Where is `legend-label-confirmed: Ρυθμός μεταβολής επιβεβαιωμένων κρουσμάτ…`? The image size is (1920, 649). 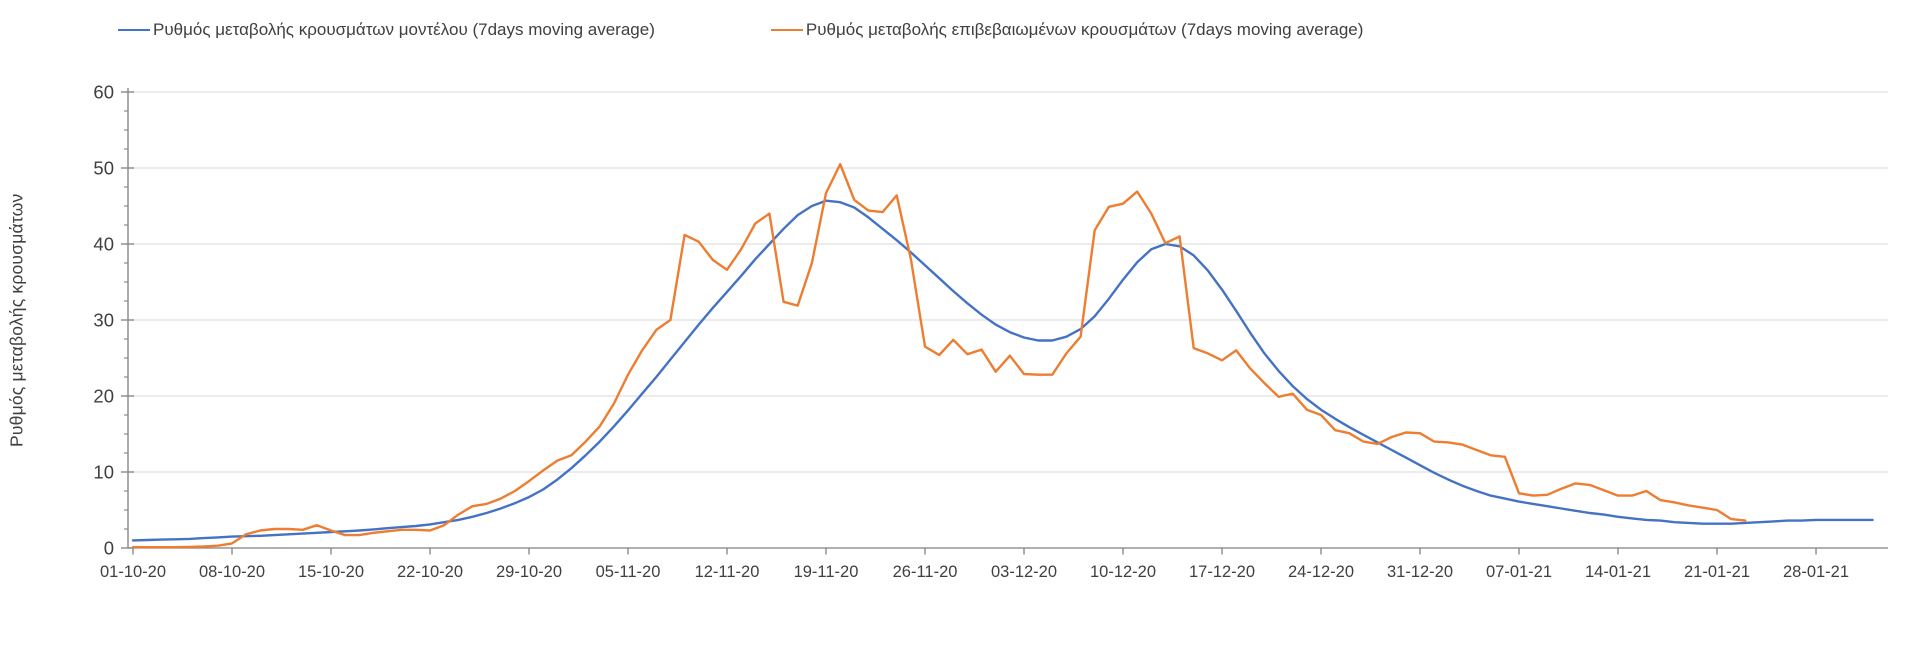 legend-label-confirmed: Ρυθμός μεταβολής επιβεβαιωμένων κρουσμάτ… is located at coordinates (1084, 29).